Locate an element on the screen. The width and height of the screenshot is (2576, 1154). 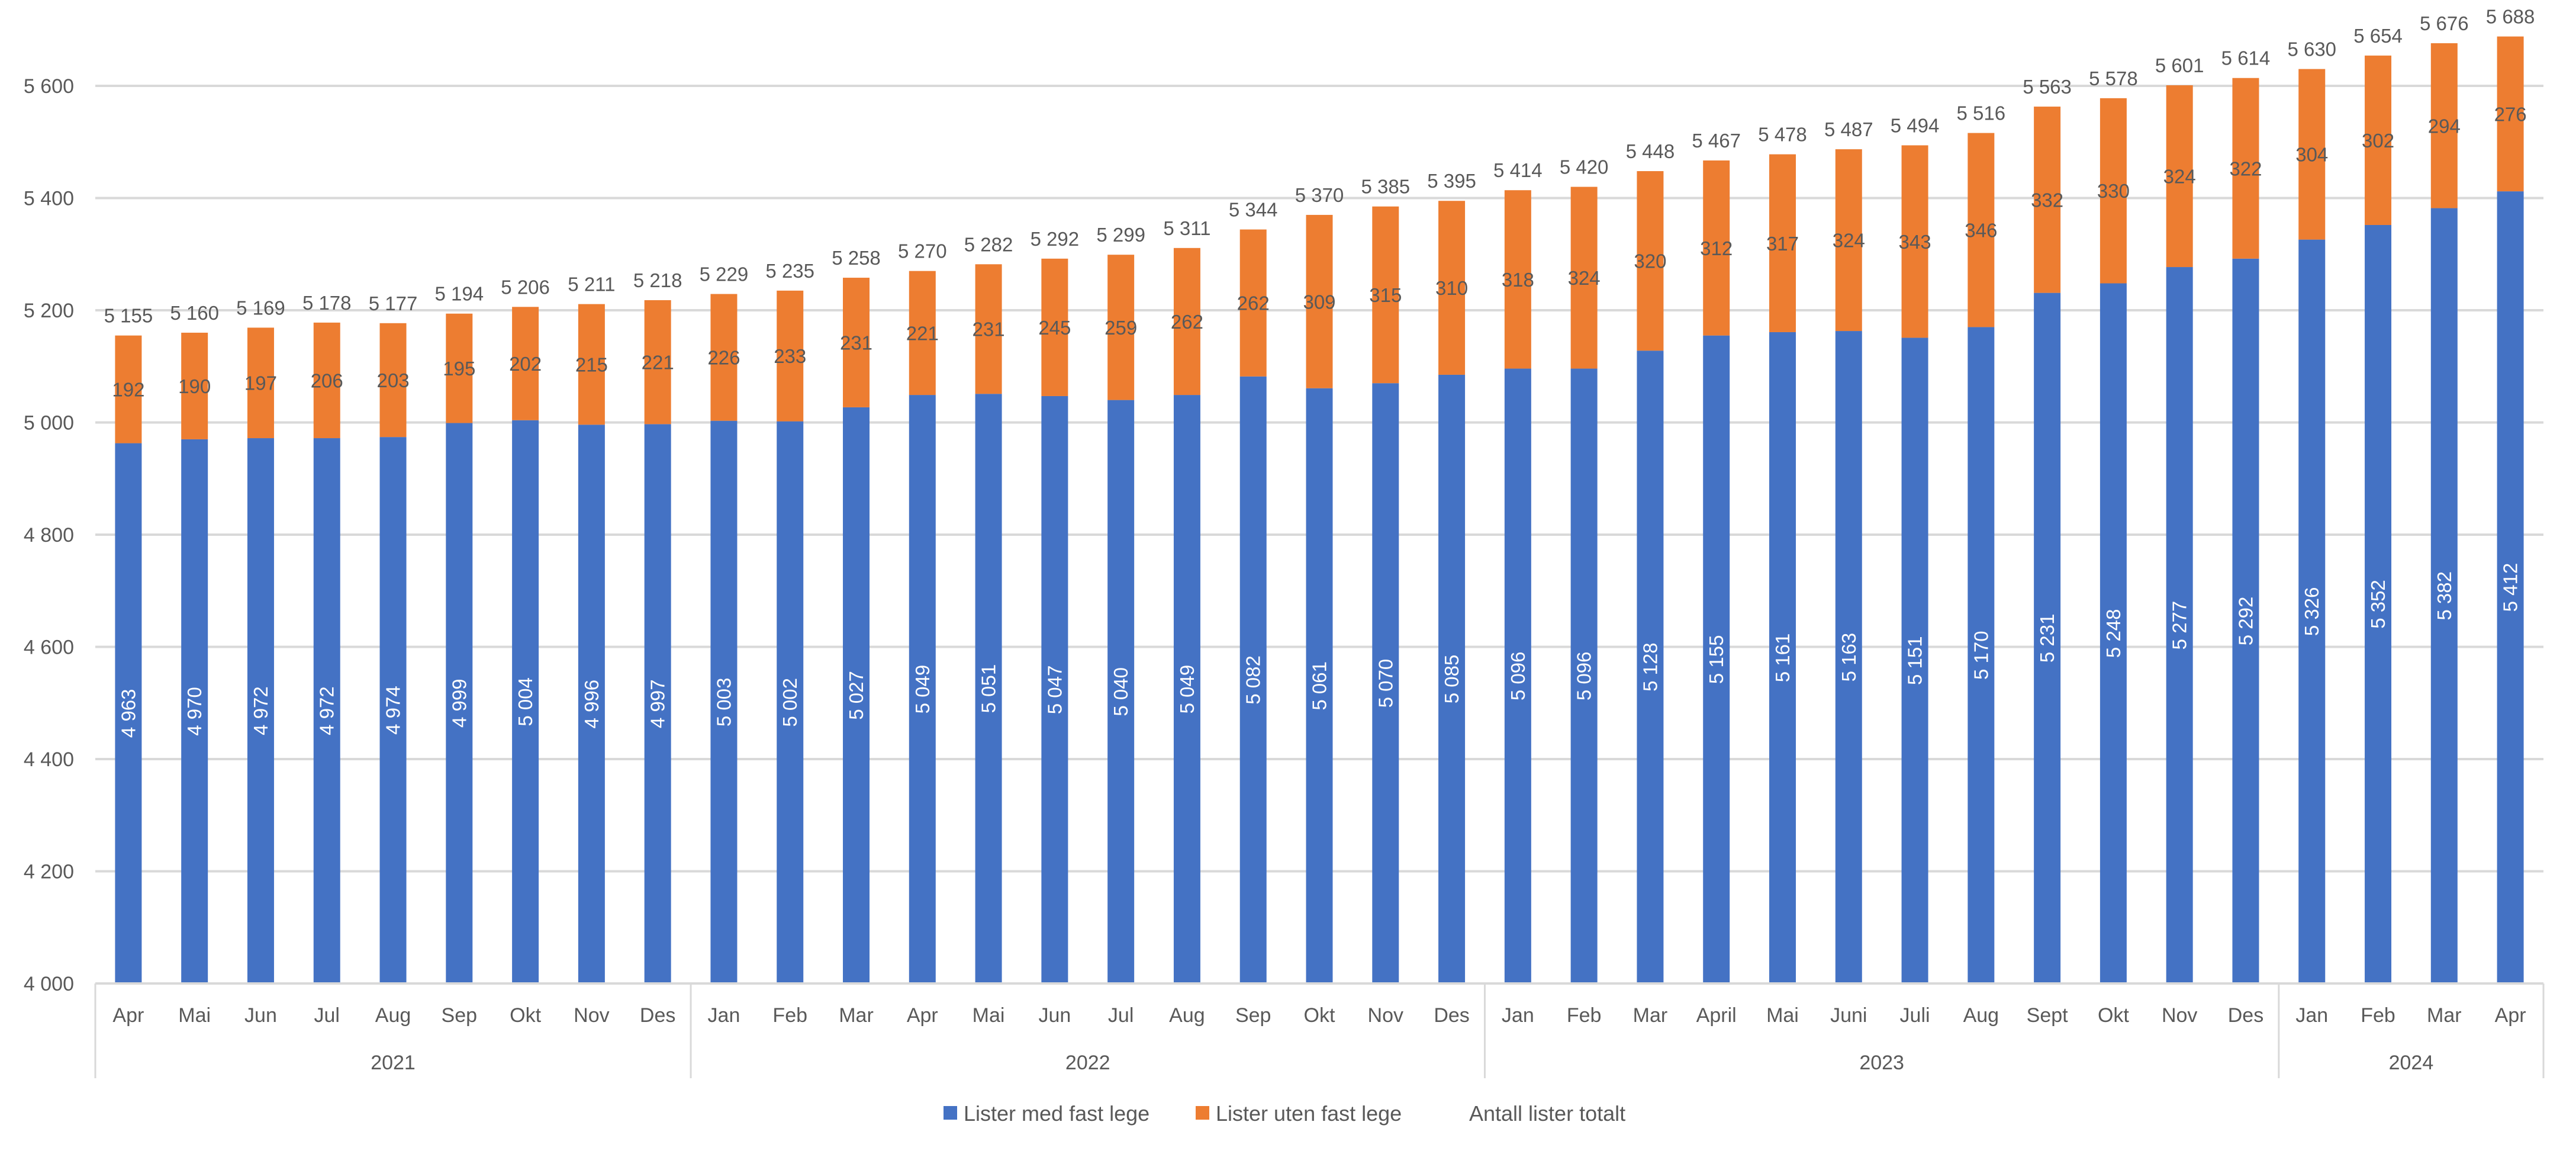
data-label-lister-med-fast-lege: 4 999 is located at coordinates (459, 703).